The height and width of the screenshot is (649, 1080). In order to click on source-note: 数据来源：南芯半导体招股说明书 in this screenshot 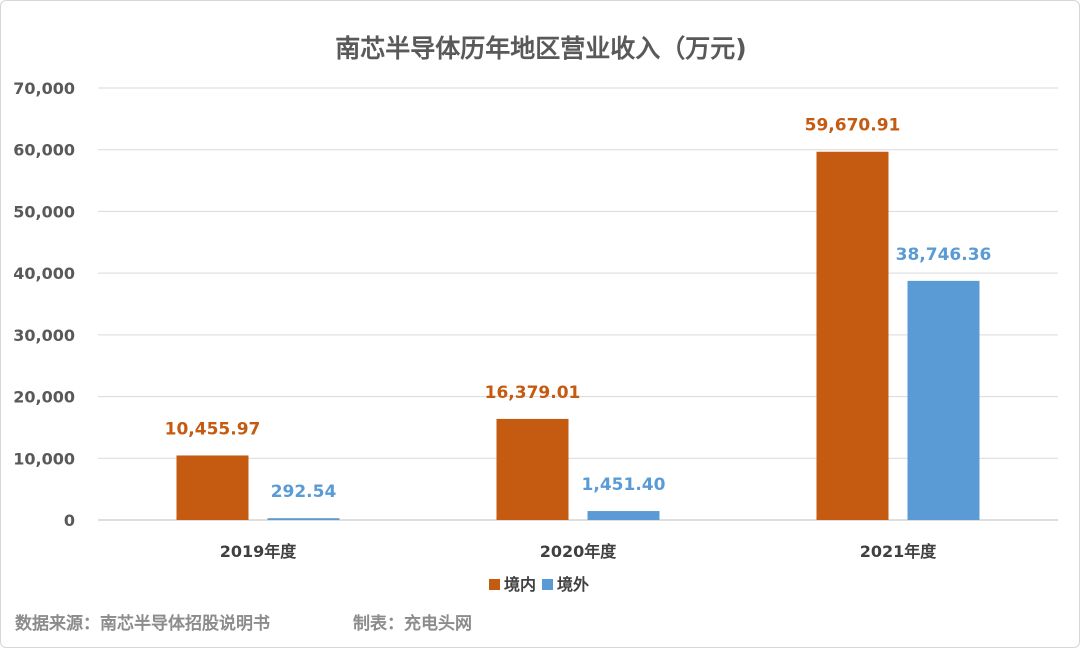, I will do `click(142, 623)`.